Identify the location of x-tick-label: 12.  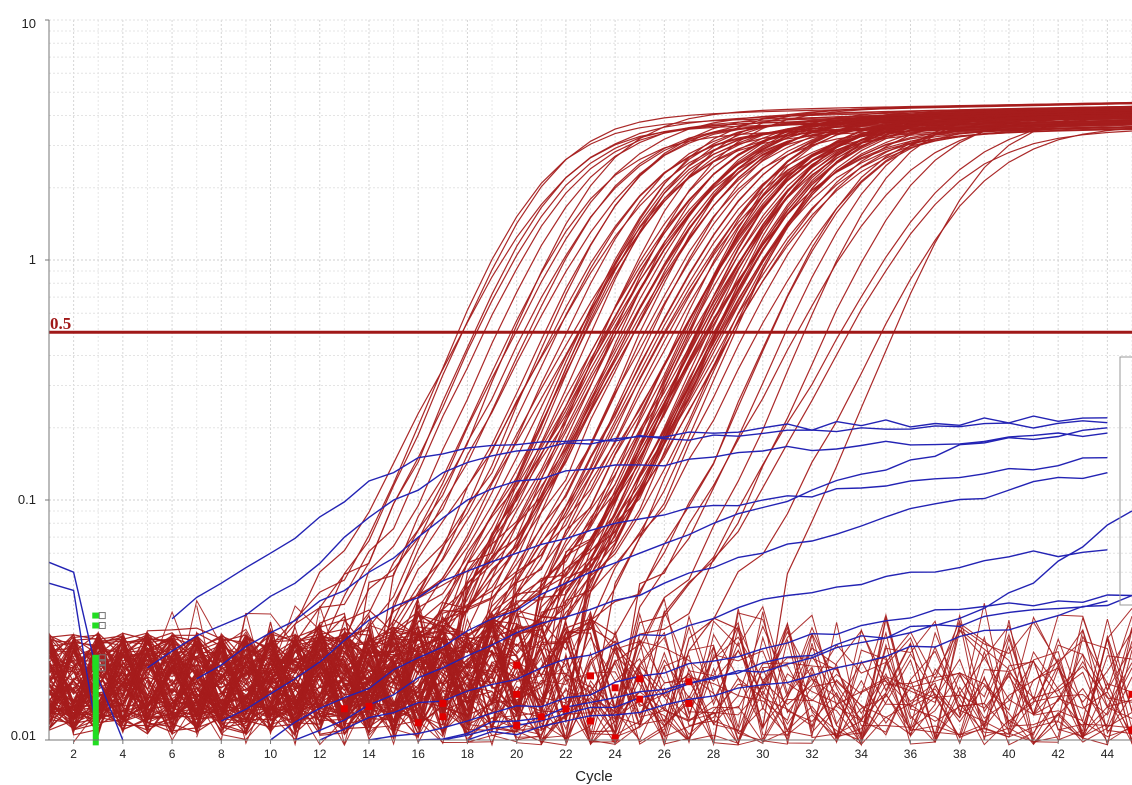
(320, 754).